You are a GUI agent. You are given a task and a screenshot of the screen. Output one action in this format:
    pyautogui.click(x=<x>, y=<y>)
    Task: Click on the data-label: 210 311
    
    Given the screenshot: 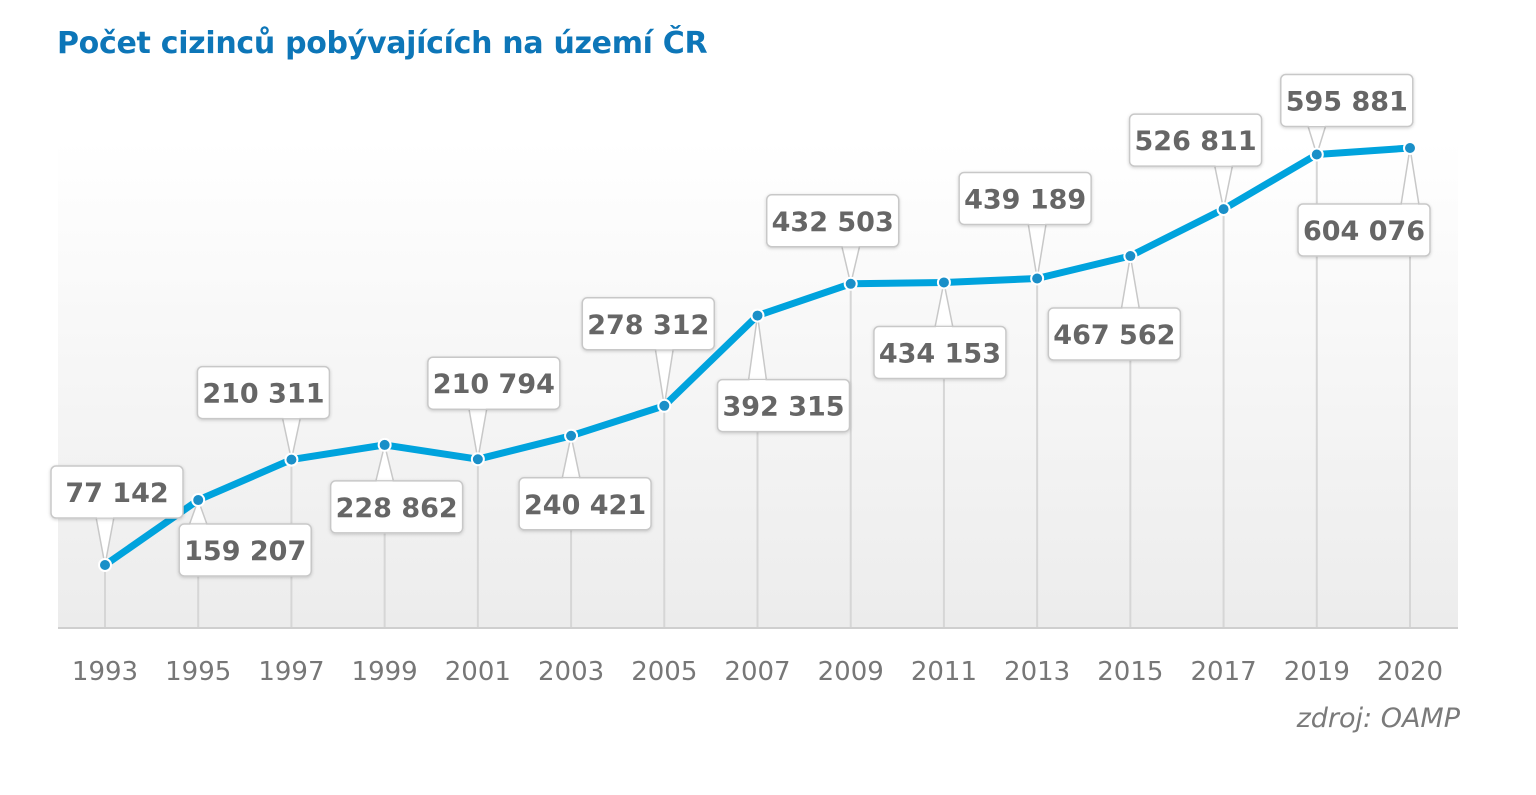 What is the action you would take?
    pyautogui.click(x=263, y=394)
    